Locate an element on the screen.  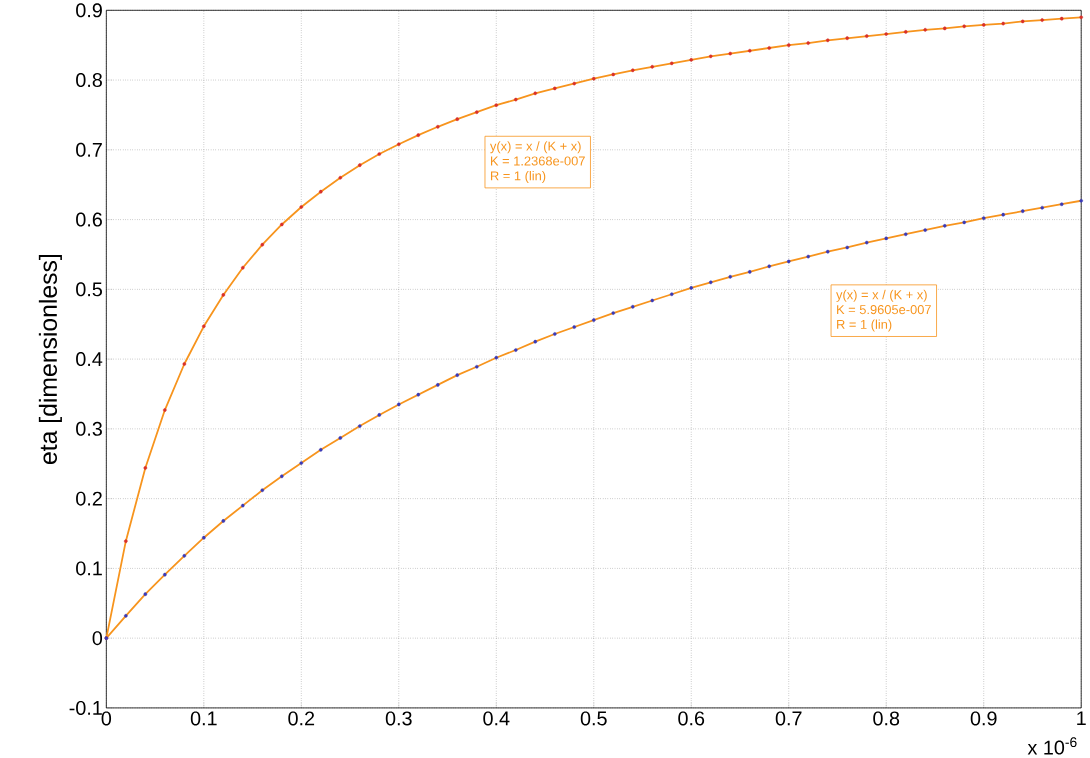
annotation: K = 5.9605e-007 is located at coordinates (884, 310).